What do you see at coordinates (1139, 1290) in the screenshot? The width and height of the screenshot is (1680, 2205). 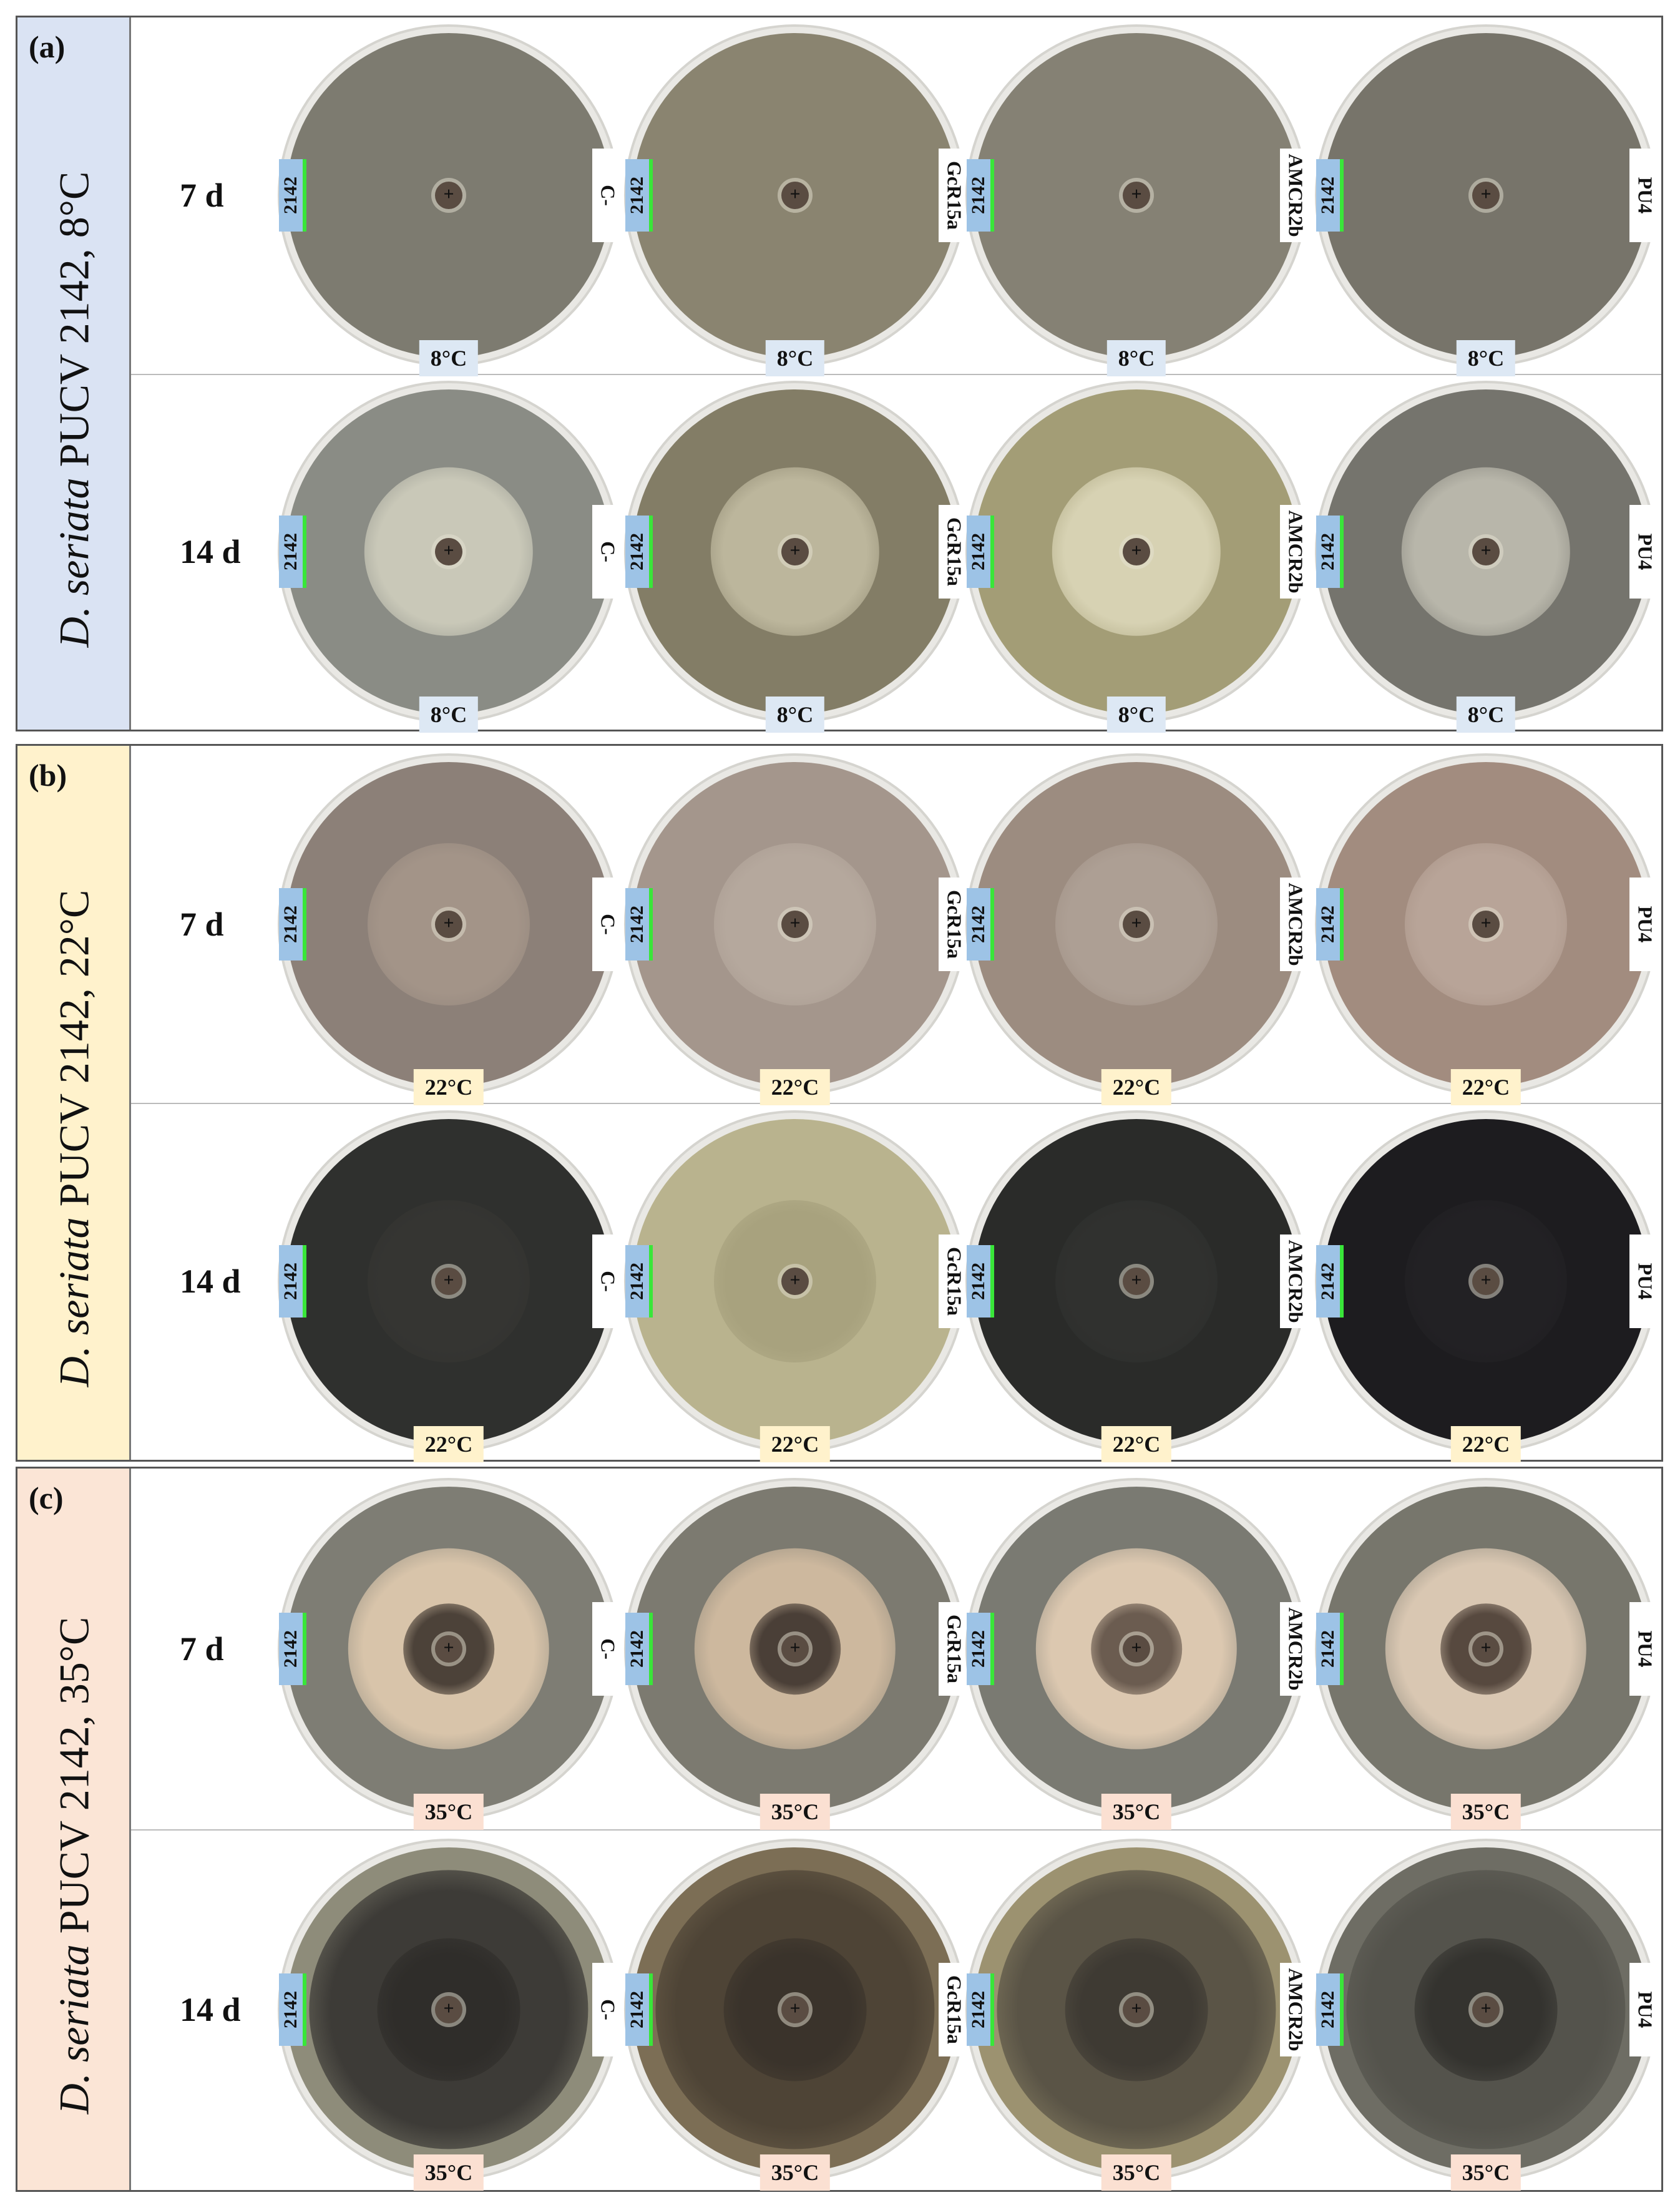 I see `petri-dish: 2142 AMCR2b 22°C` at bounding box center [1139, 1290].